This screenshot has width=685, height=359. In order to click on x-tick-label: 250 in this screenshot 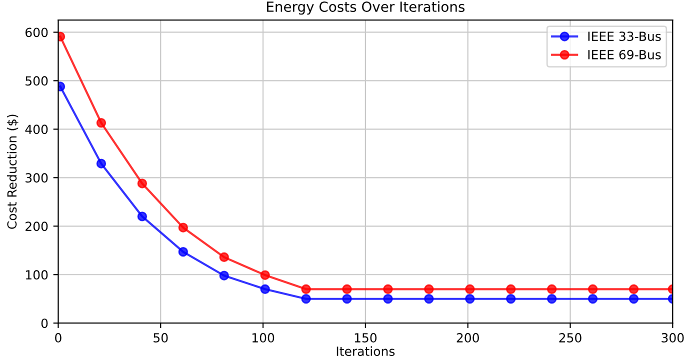, I will do `click(570, 337)`.